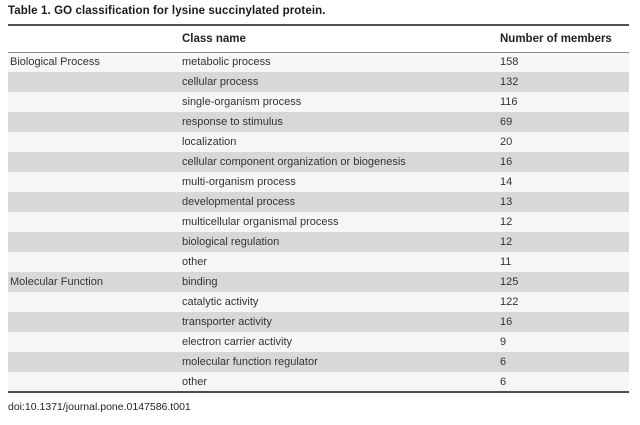 The width and height of the screenshot is (640, 425). What do you see at coordinates (318, 242) in the screenshot?
I see `table-row: biological regulation 12` at bounding box center [318, 242].